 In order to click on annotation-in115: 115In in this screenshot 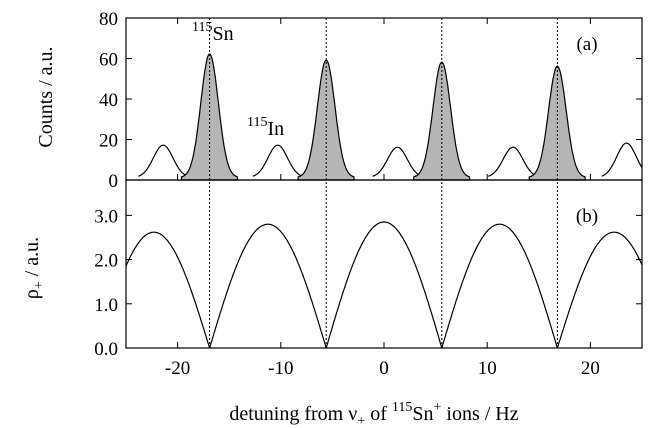, I will do `click(265, 127)`.